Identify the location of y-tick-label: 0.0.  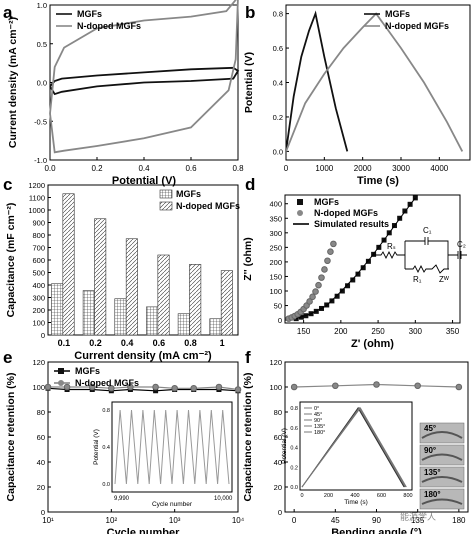
(278, 151).